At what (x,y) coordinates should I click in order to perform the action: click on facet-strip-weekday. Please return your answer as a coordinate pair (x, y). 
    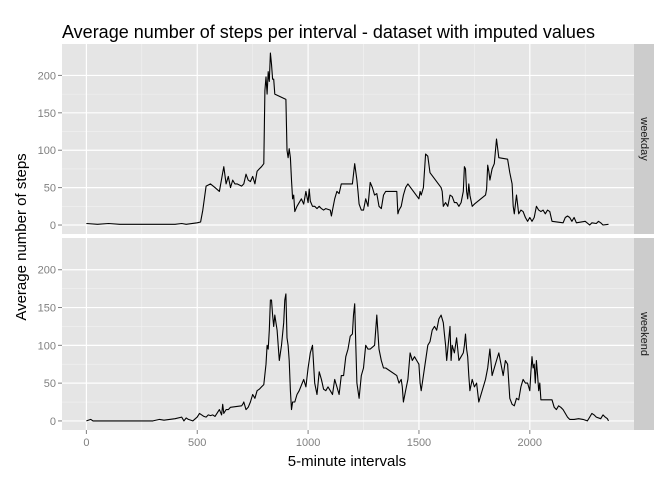
    Looking at the image, I should click on (644, 139).